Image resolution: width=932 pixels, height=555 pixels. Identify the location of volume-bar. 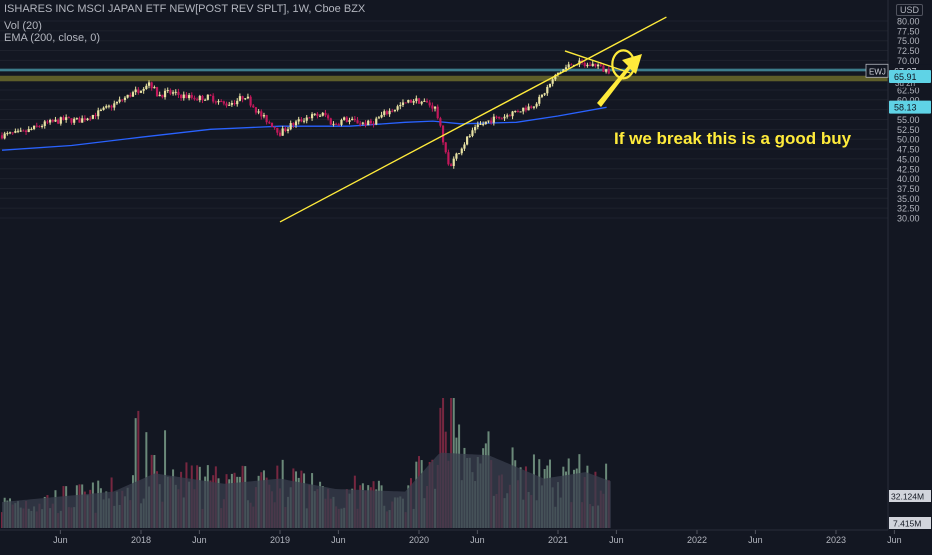
(135, 473).